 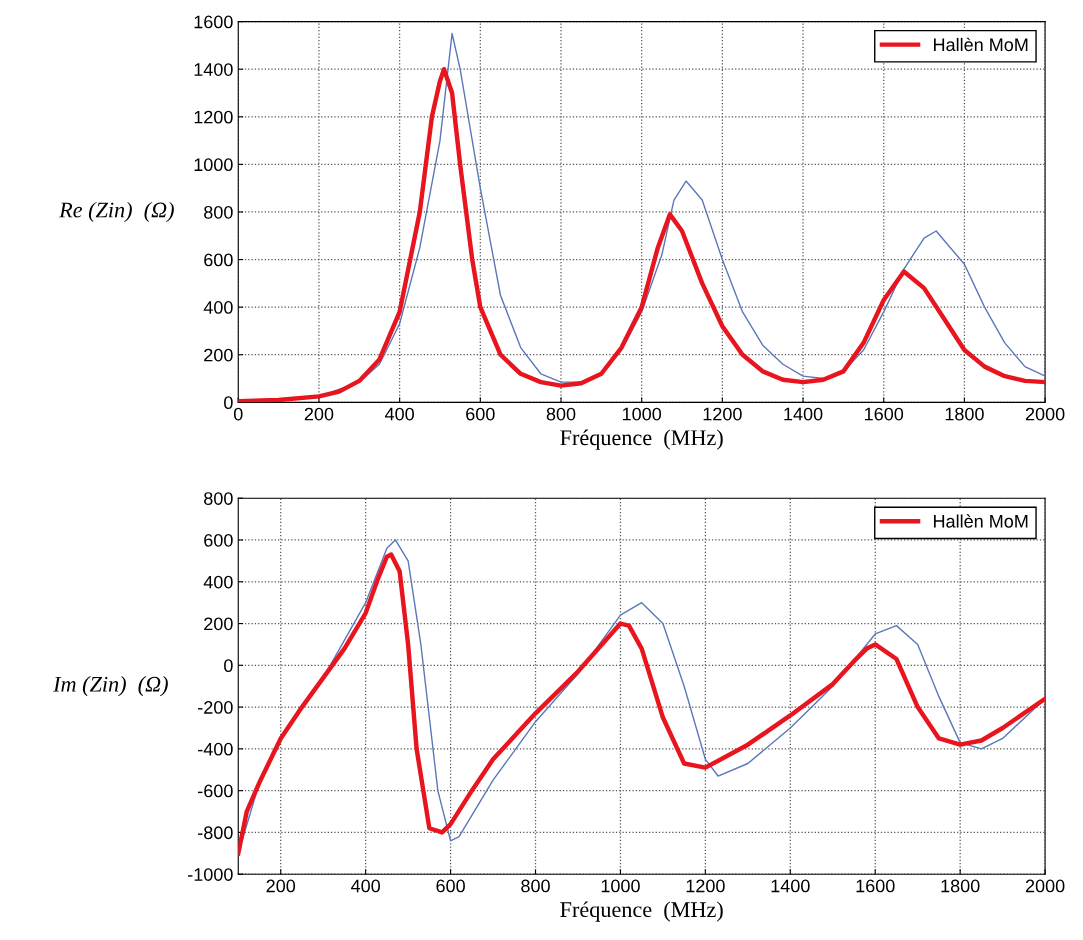 What do you see at coordinates (215, 791) in the screenshot?
I see `y-tick-label: -600` at bounding box center [215, 791].